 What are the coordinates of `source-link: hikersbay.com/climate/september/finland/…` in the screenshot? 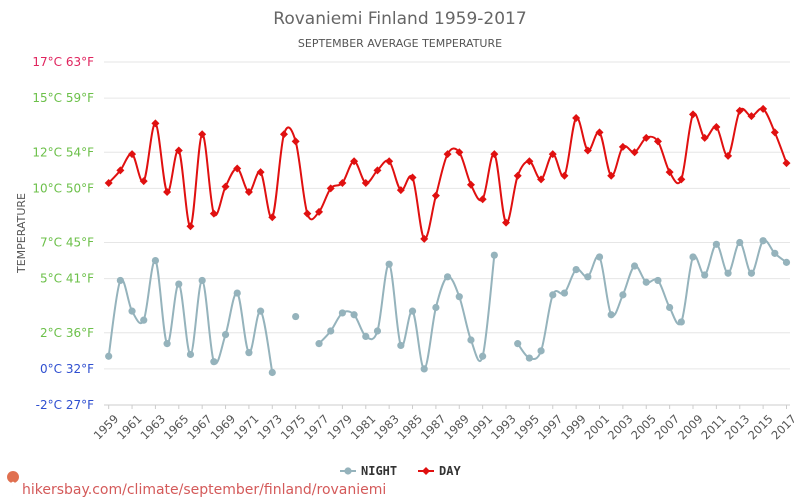 It's located at (204, 490).